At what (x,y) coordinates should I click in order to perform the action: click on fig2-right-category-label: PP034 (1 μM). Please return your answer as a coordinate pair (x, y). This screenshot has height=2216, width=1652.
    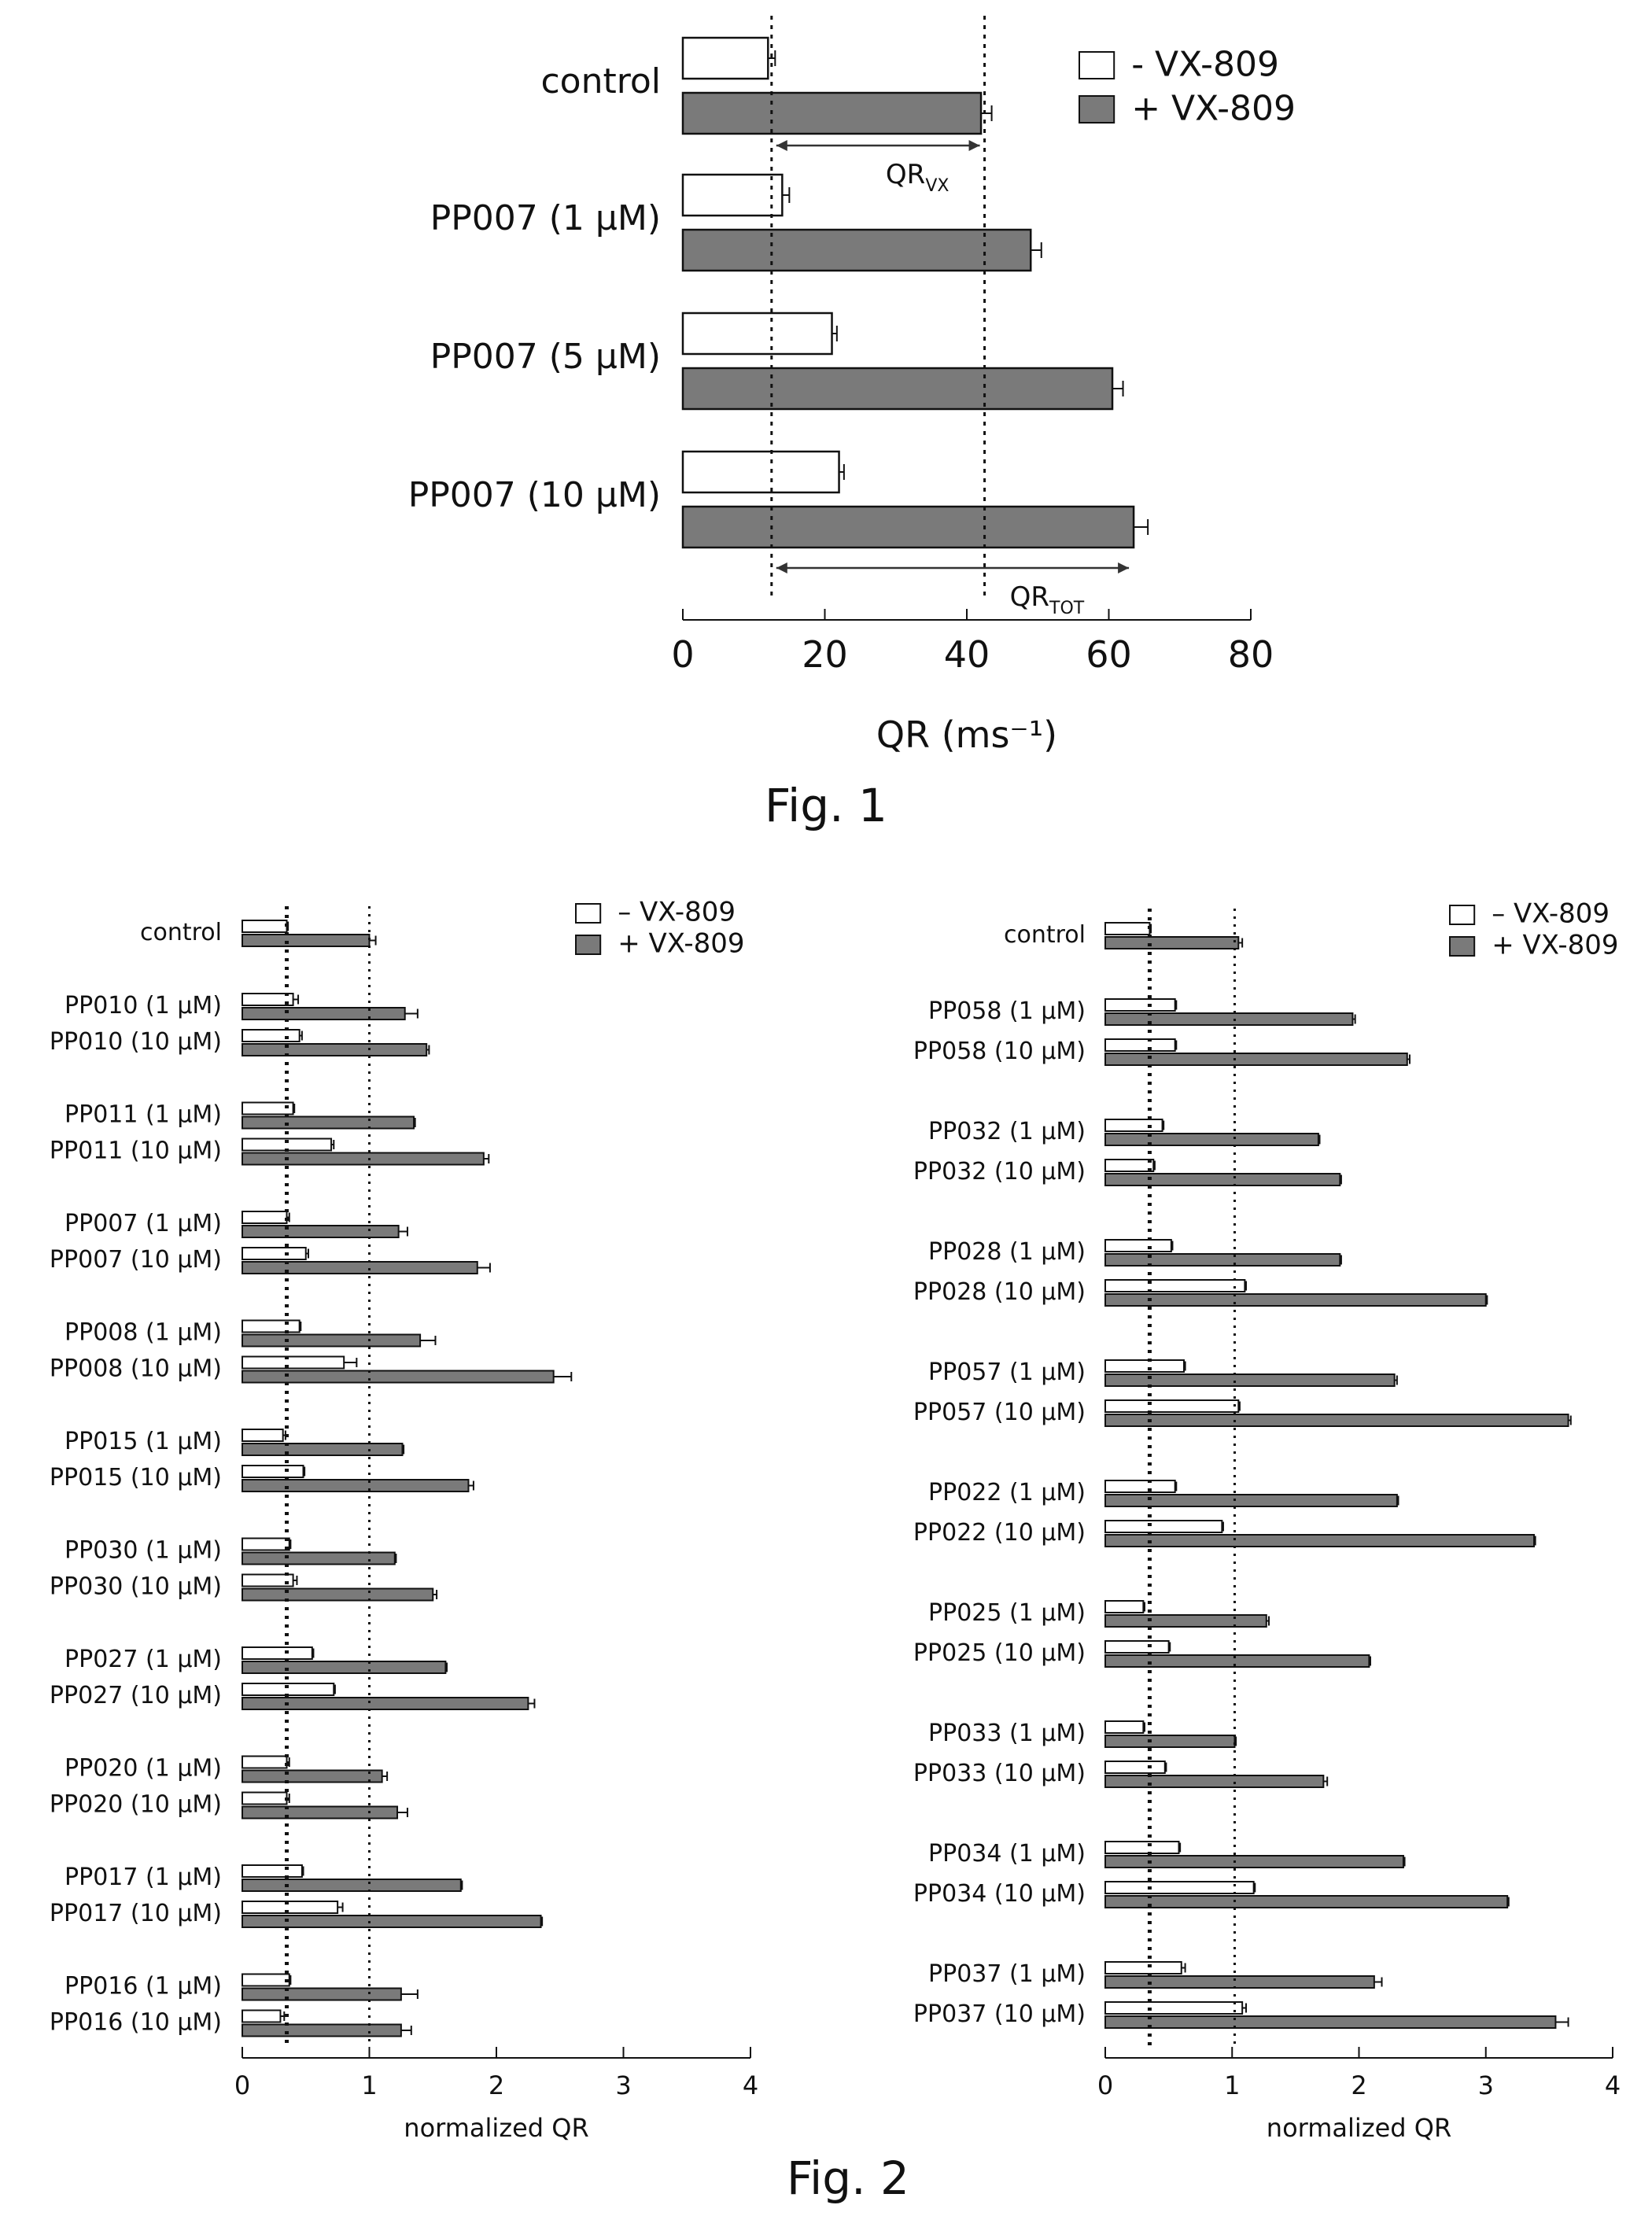
    Looking at the image, I should click on (1007, 1854).